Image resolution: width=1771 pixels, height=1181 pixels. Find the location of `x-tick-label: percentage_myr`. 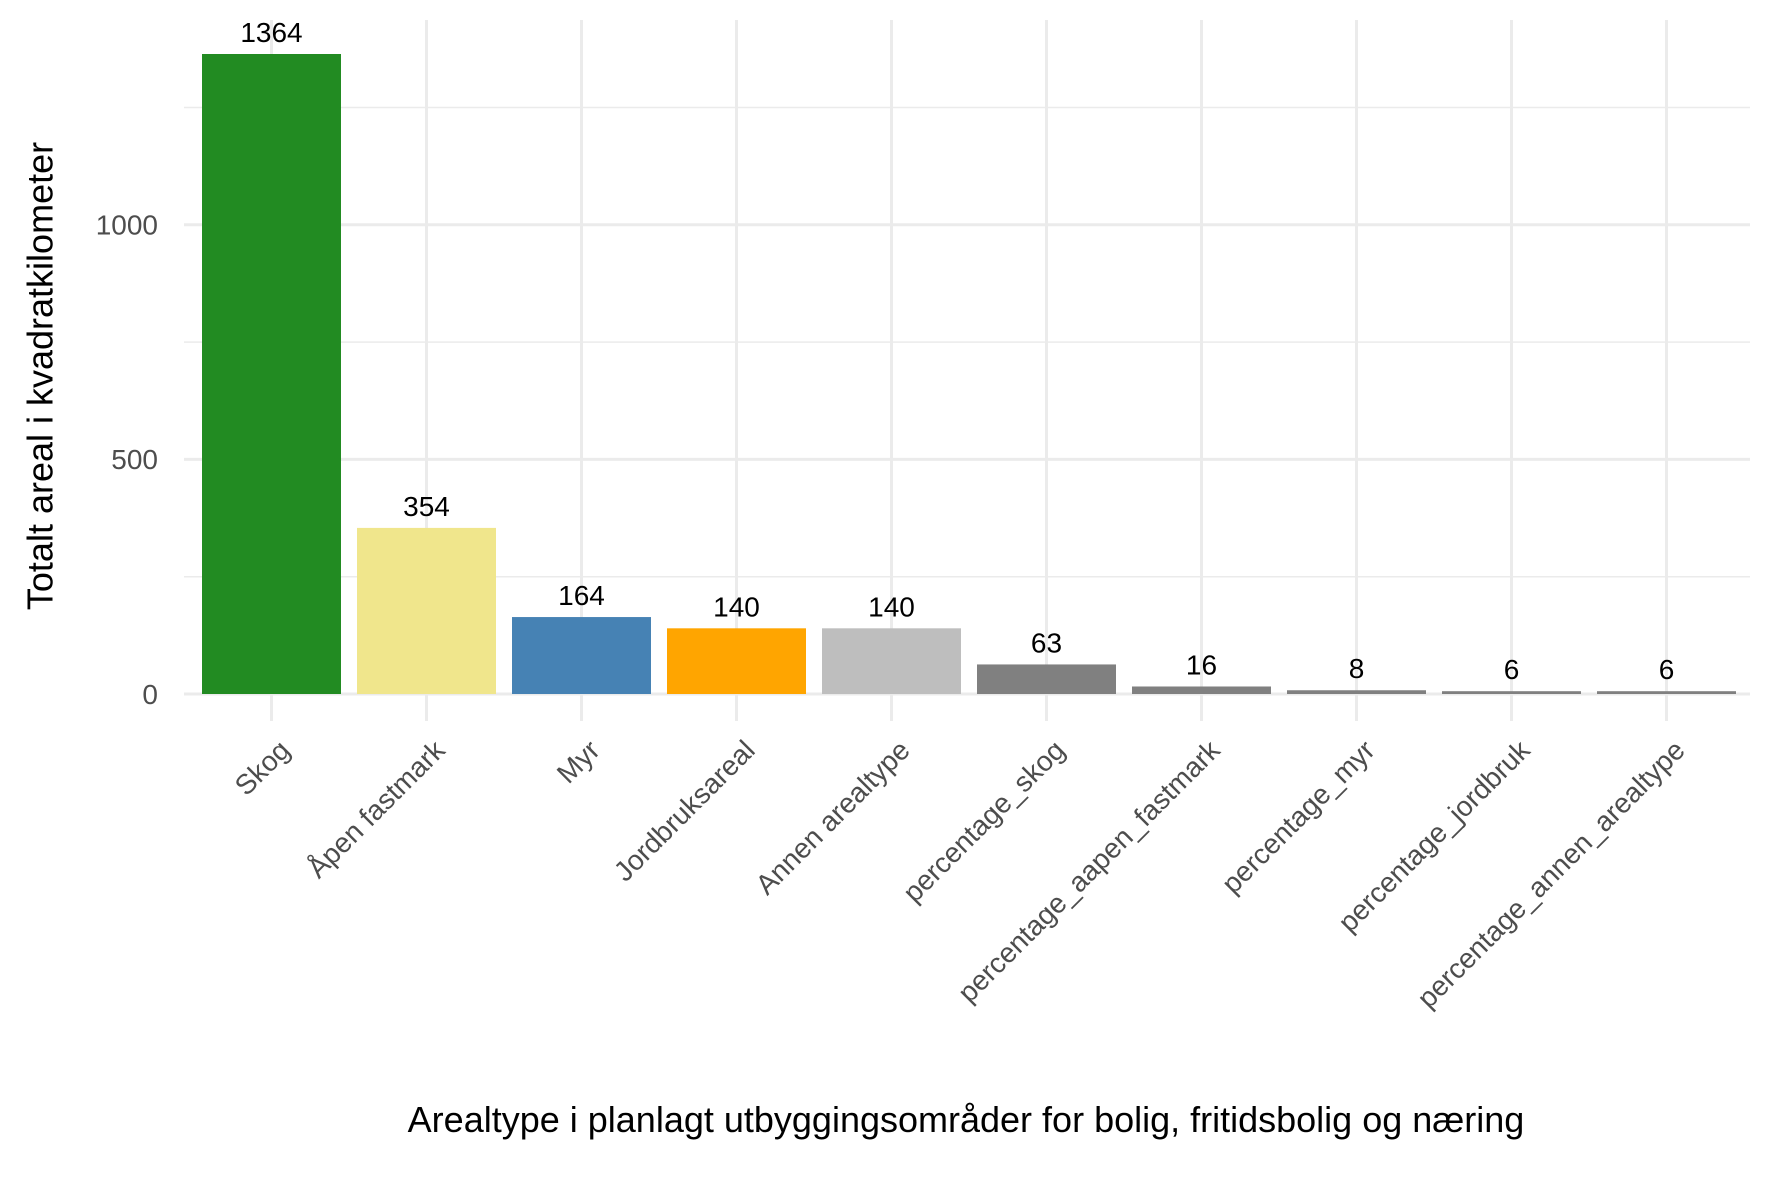

x-tick-label: percentage_myr is located at coordinates (1298, 816).